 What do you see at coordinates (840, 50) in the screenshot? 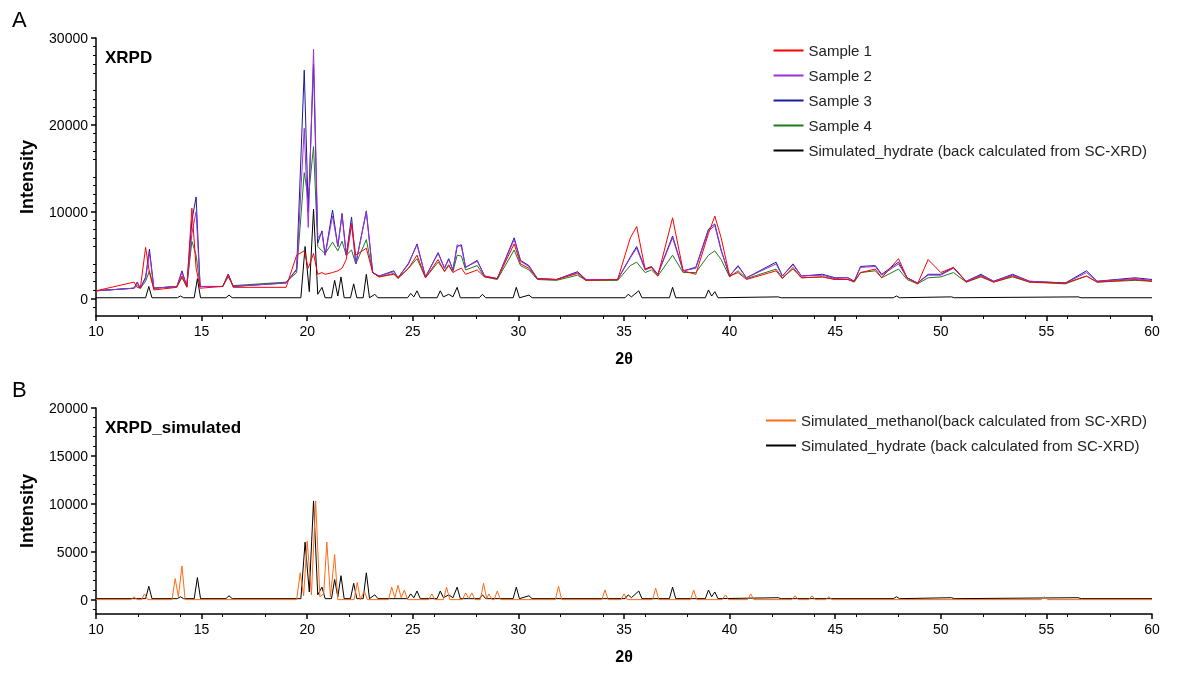
I see `legend-label: Sample 1` at bounding box center [840, 50].